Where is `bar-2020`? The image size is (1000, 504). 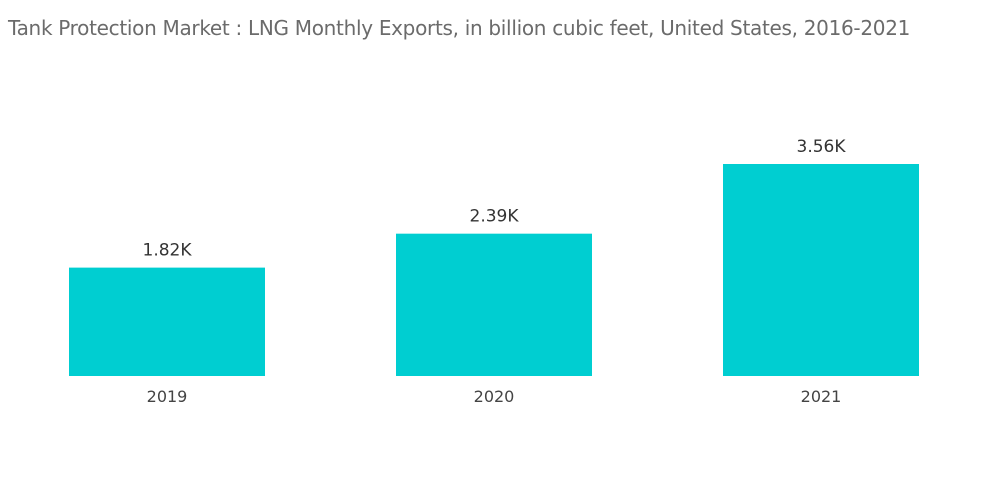 bar-2020 is located at coordinates (494, 304).